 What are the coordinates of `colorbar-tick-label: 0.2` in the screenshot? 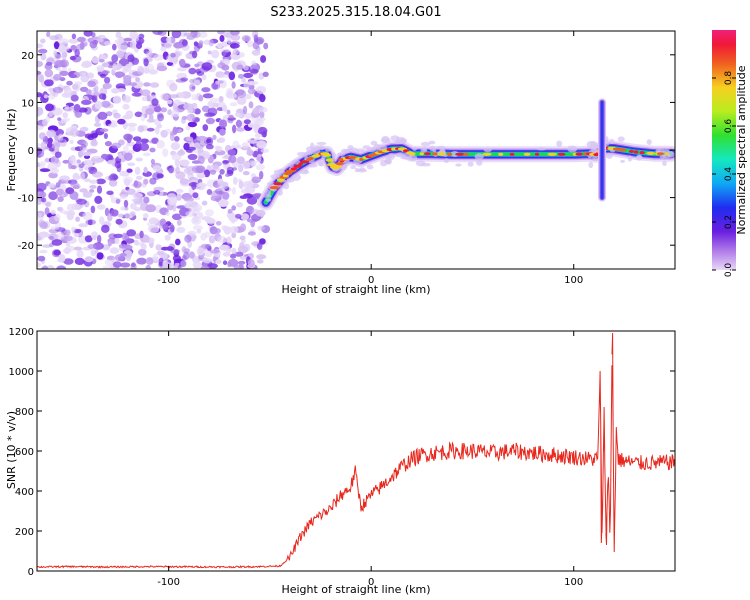 It's located at (729, 222).